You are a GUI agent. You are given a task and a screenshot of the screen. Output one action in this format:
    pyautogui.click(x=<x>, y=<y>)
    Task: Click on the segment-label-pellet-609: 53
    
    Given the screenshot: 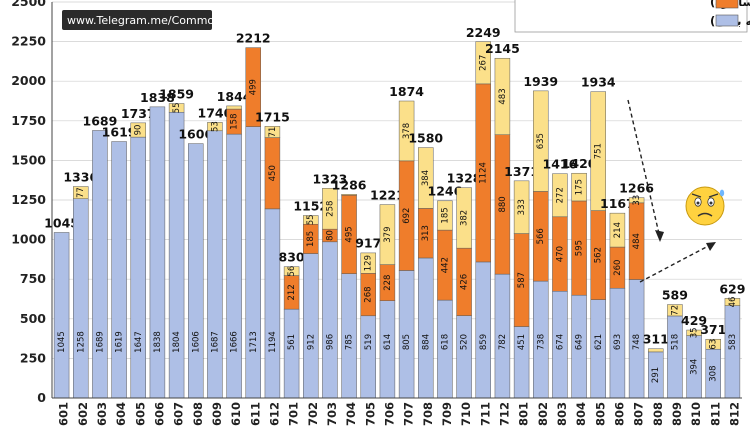 What is the action you would take?
    pyautogui.click(x=215, y=126)
    